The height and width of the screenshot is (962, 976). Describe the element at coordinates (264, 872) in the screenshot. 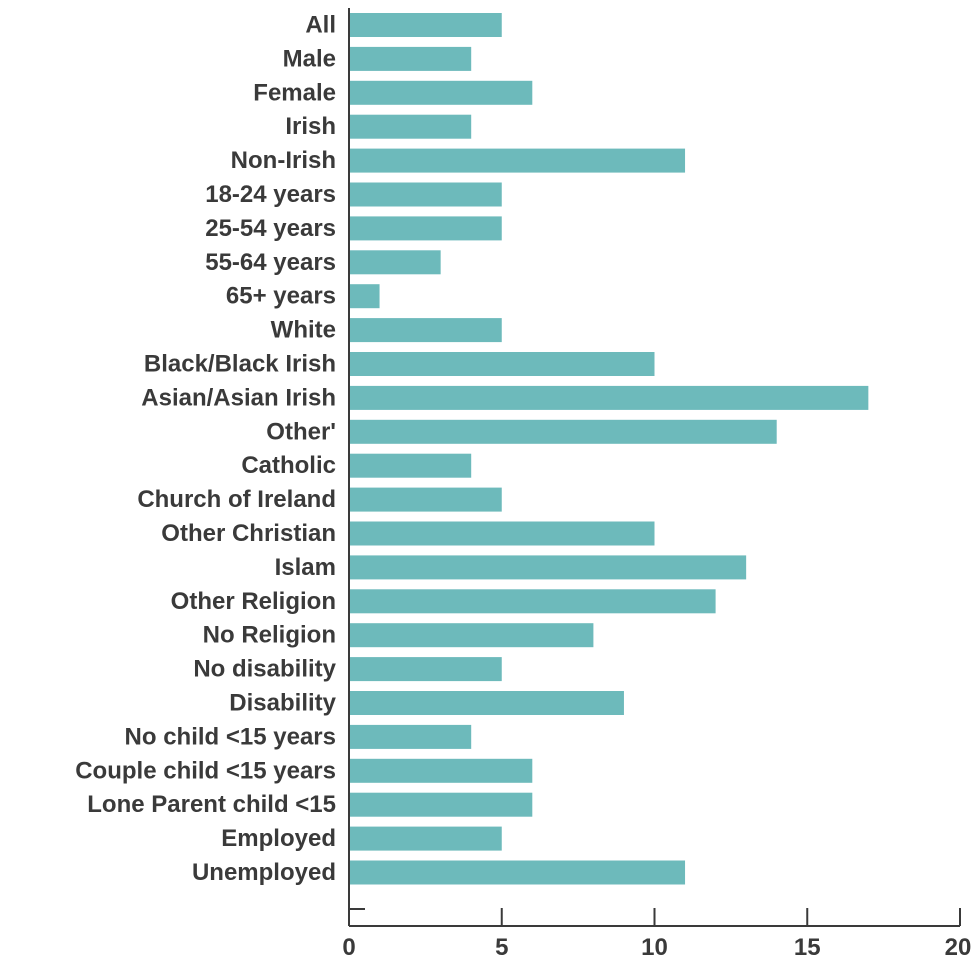

I see `category-label: Unemployed` at that location.